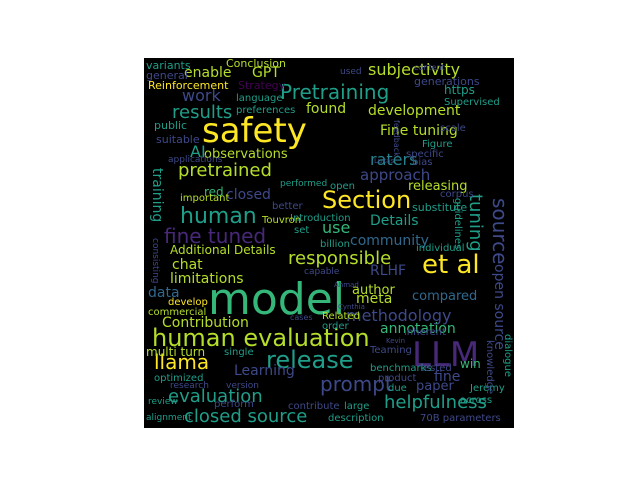 The width and height of the screenshot is (640, 480). What do you see at coordinates (264, 371) in the screenshot?
I see `word: Learning` at bounding box center [264, 371].